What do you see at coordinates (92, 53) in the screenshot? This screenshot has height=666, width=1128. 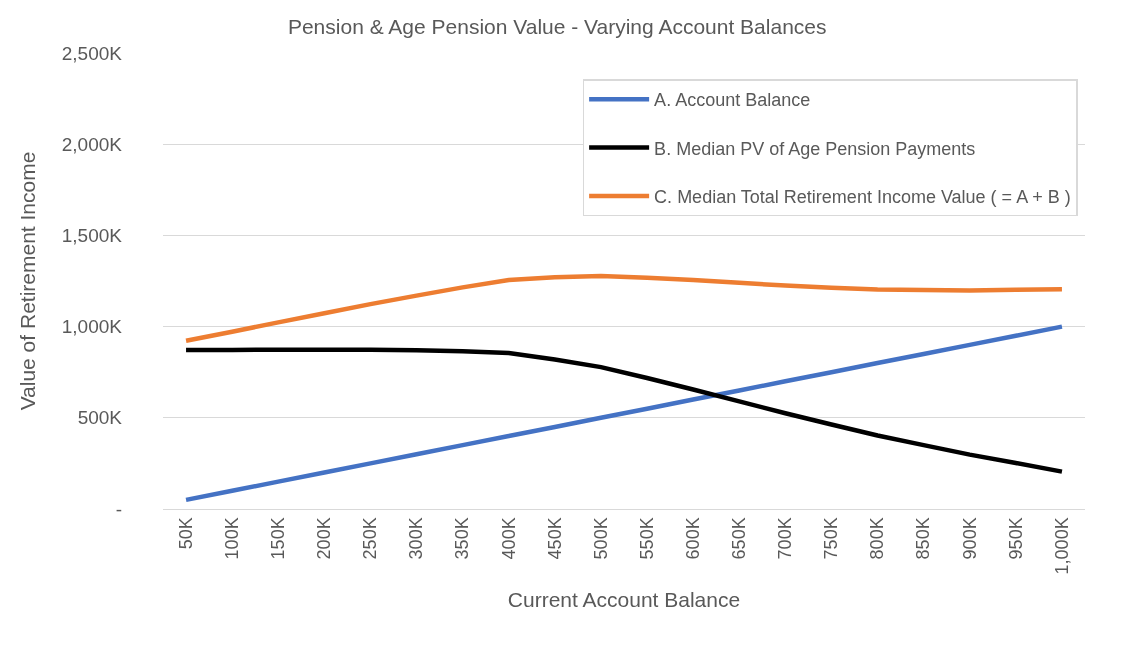 I see `y-tick-label: 2,500K` at bounding box center [92, 53].